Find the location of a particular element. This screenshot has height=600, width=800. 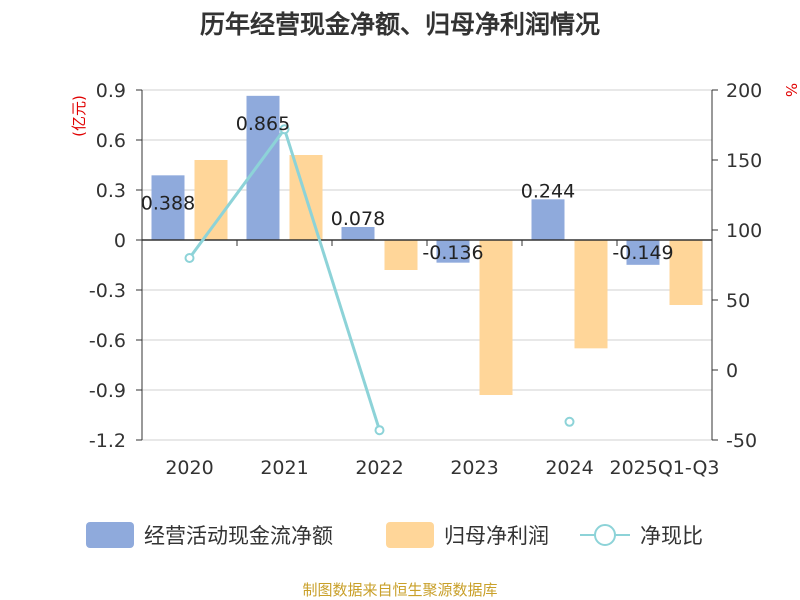

left-axis-unit: (亿元) is located at coordinates (79, 116).